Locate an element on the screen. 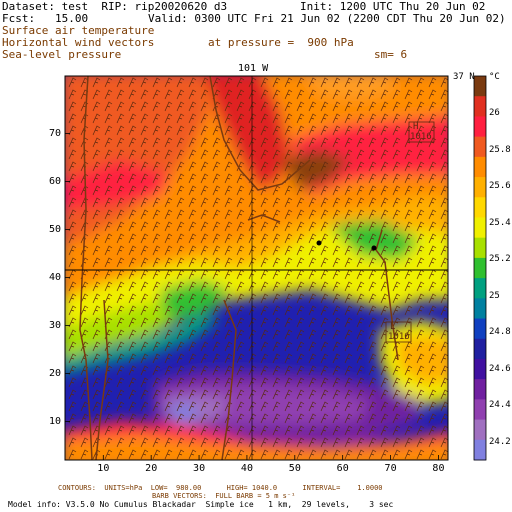  y-tick-label: 30 is located at coordinates (55, 325).